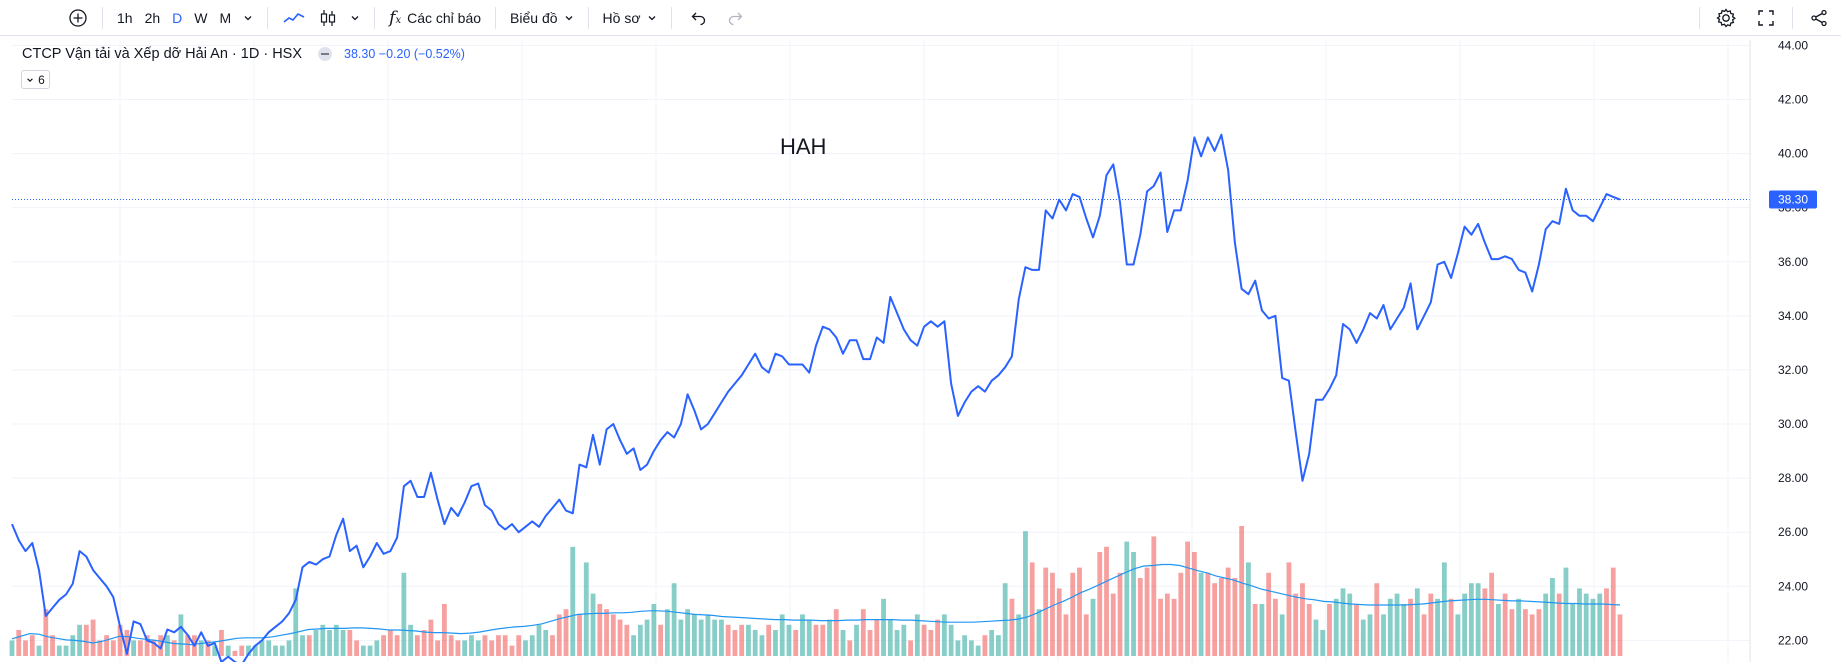  What do you see at coordinates (1793, 586) in the screenshot?
I see `price-axis-label: 24.00` at bounding box center [1793, 586].